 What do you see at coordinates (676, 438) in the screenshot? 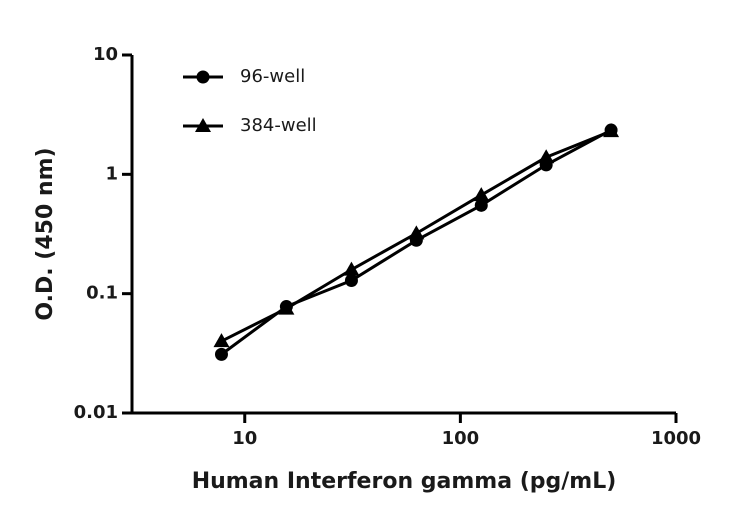
I see `x-tick-label: 1000` at bounding box center [676, 438].